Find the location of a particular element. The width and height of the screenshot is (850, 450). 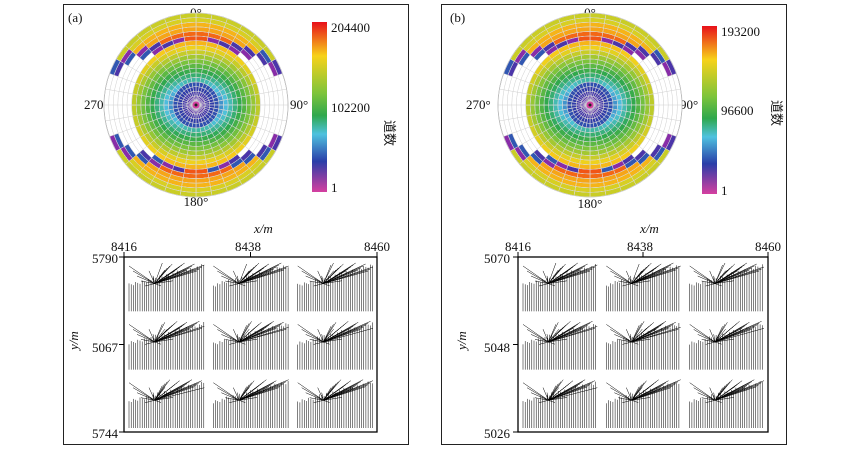

panel-a-xtick-8438: 8438 is located at coordinates (248, 246).